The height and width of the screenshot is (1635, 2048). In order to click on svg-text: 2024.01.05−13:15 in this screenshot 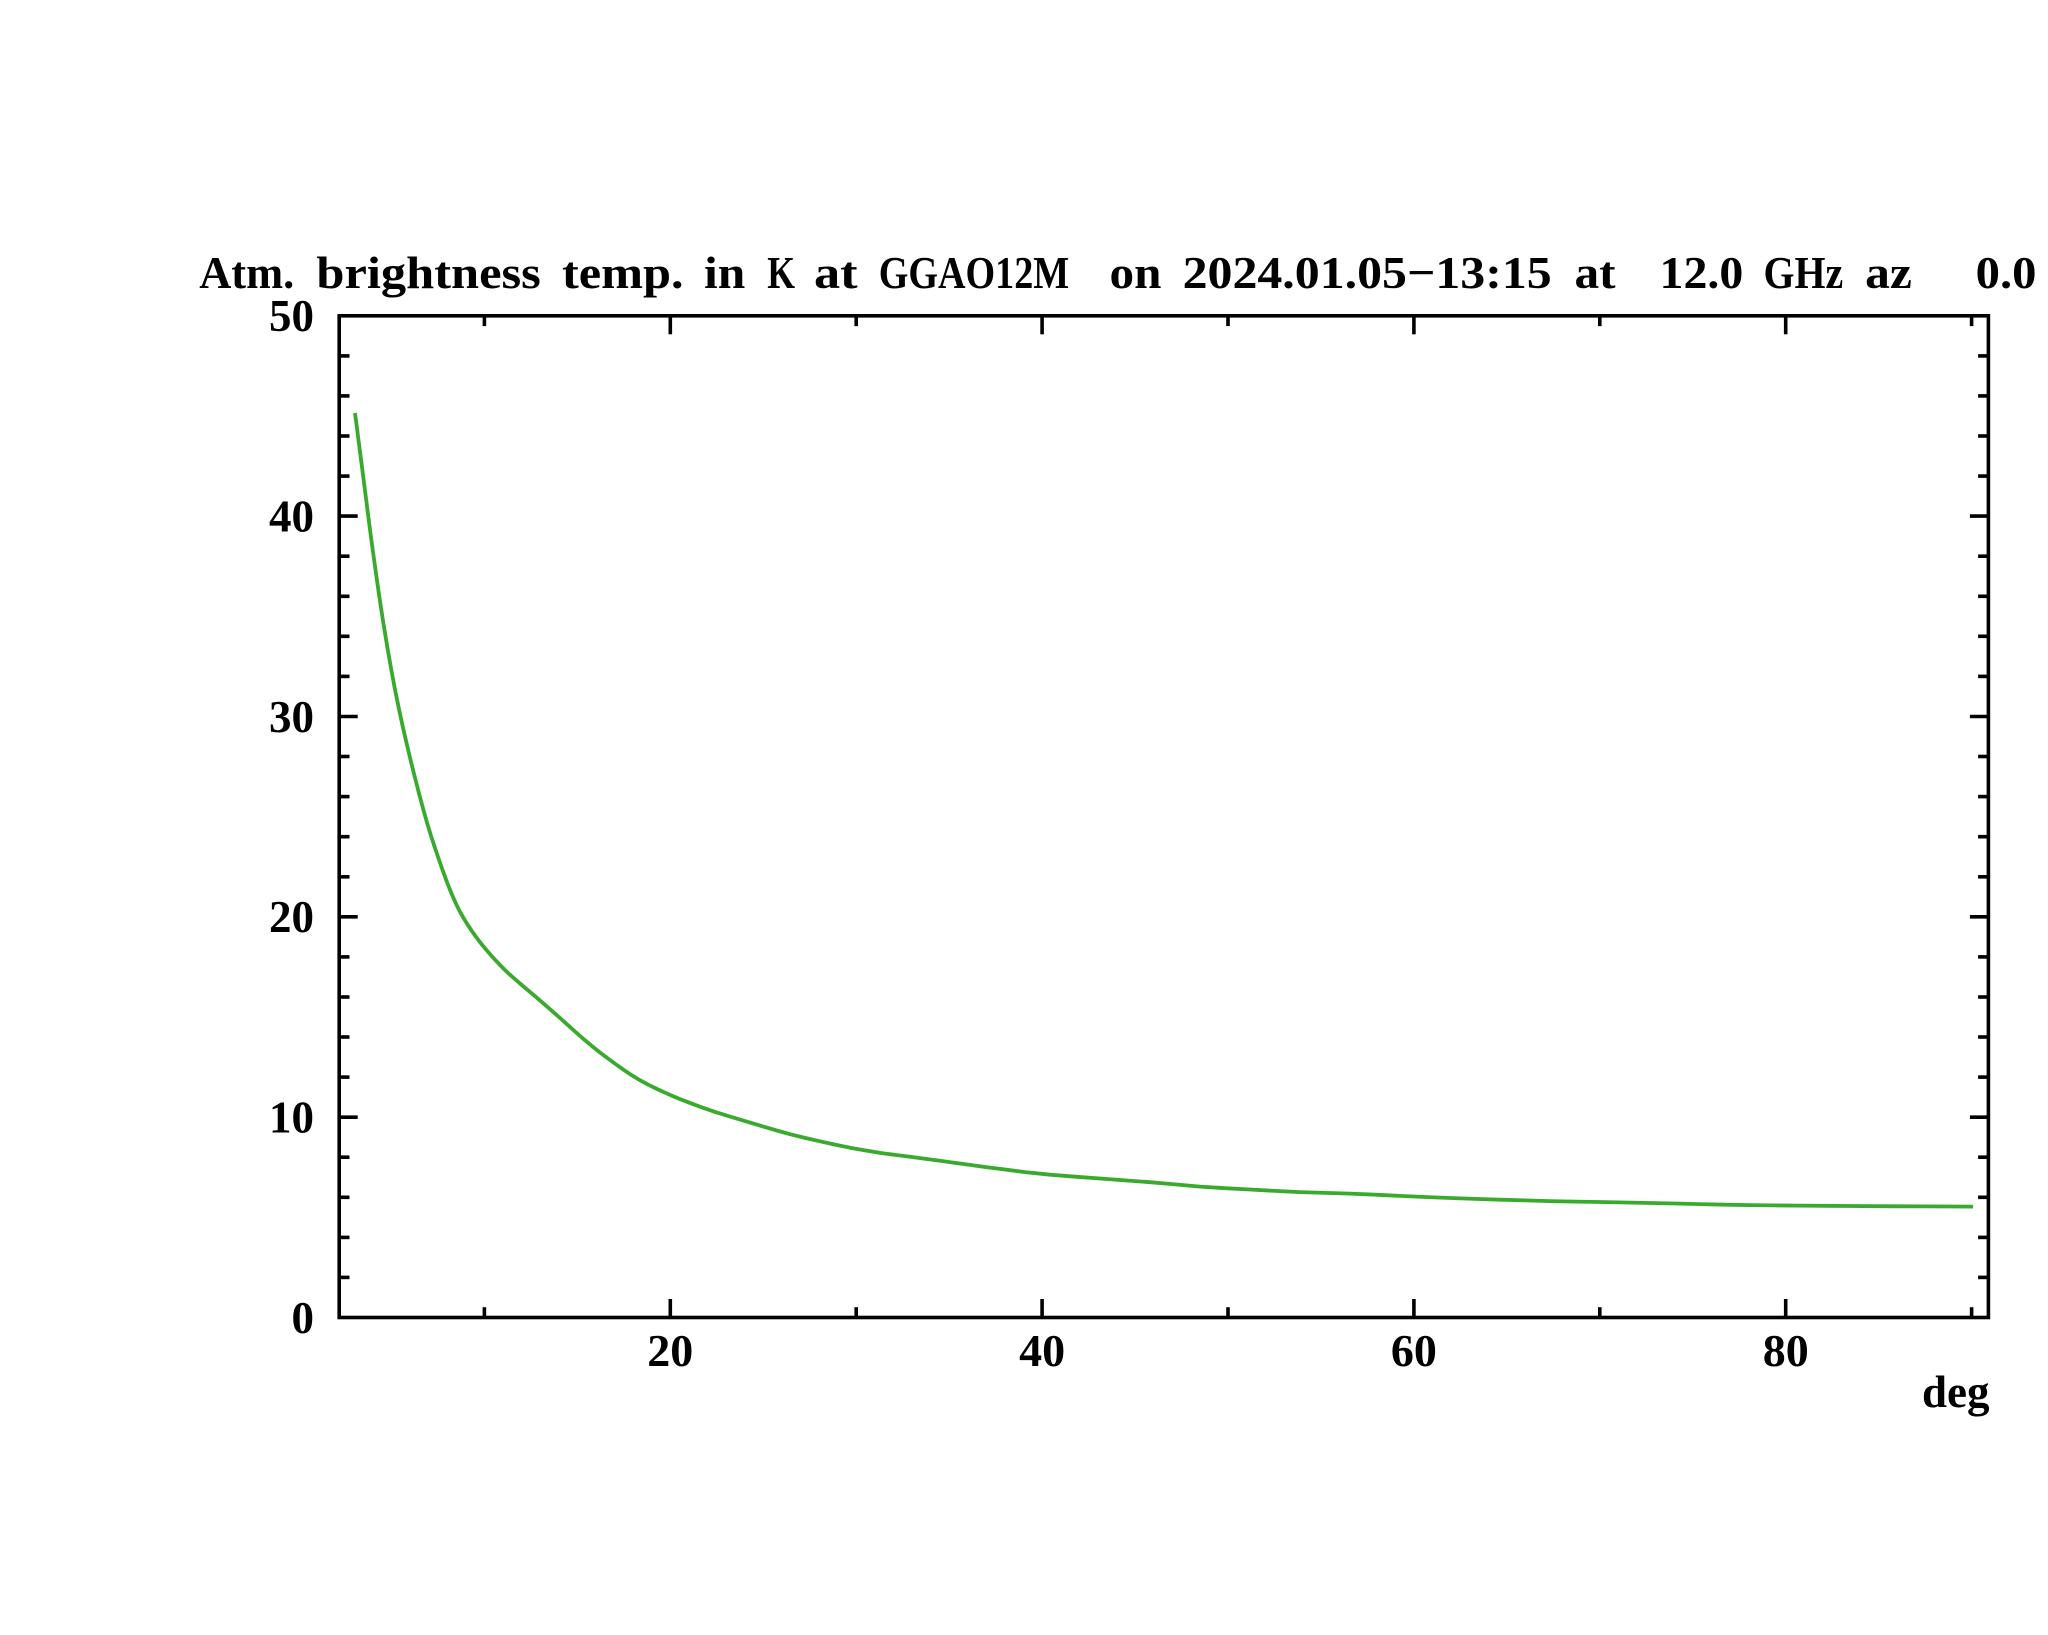, I will do `click(1367, 272)`.